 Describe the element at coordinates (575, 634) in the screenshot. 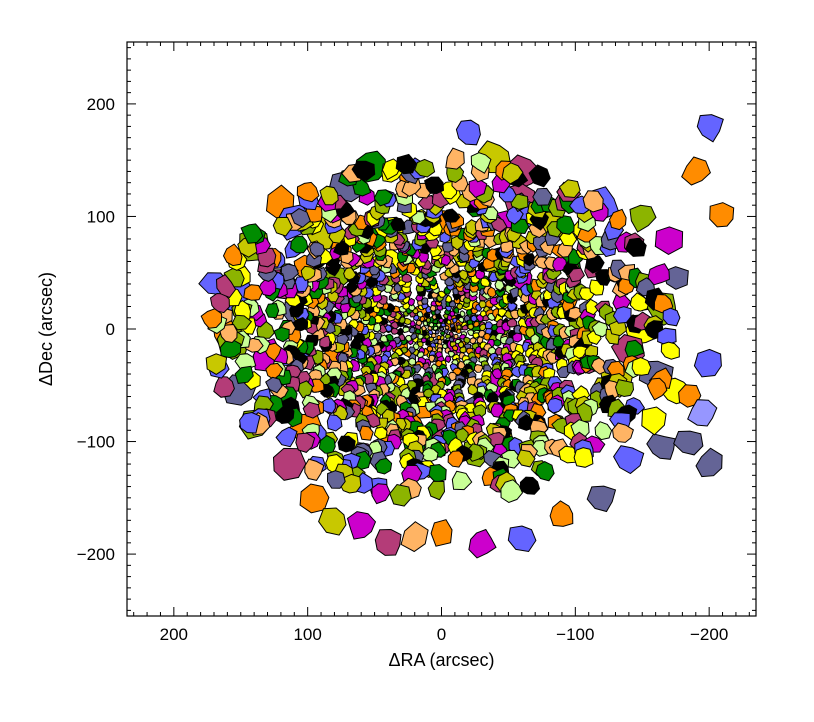

I see `x-tick-label: −100` at that location.